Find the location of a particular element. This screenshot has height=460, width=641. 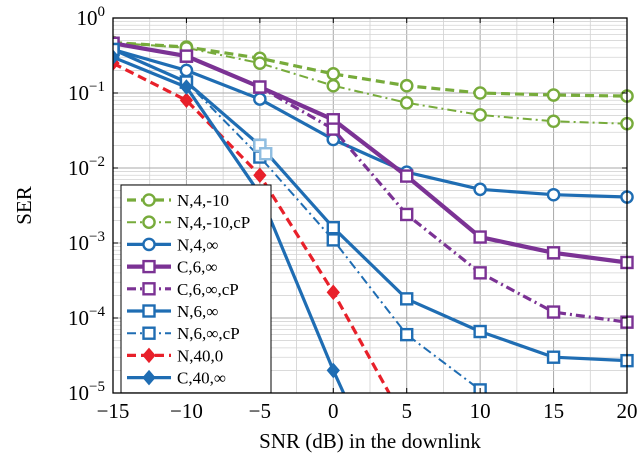

legend-label: N,40,0 is located at coordinates (200, 355).